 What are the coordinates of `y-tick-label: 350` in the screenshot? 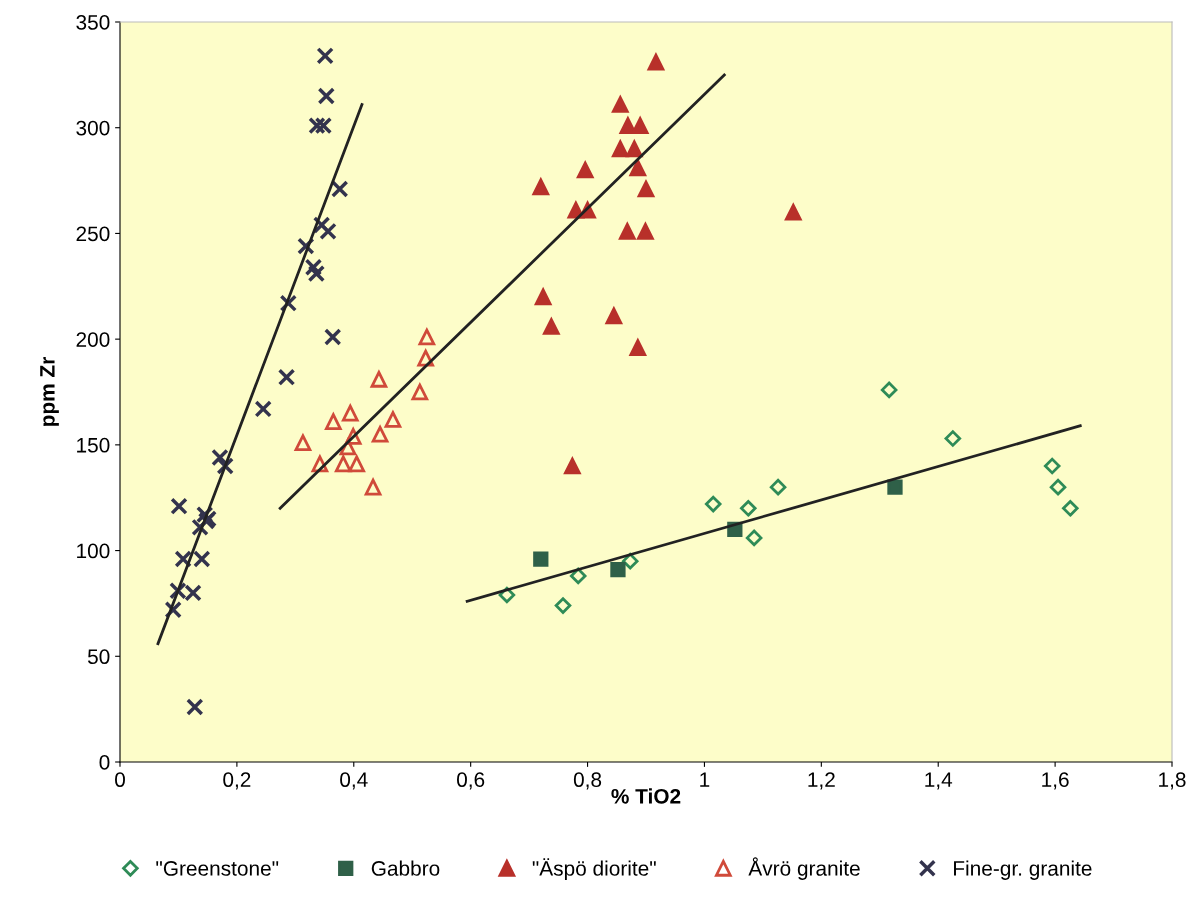 It's located at (93, 22).